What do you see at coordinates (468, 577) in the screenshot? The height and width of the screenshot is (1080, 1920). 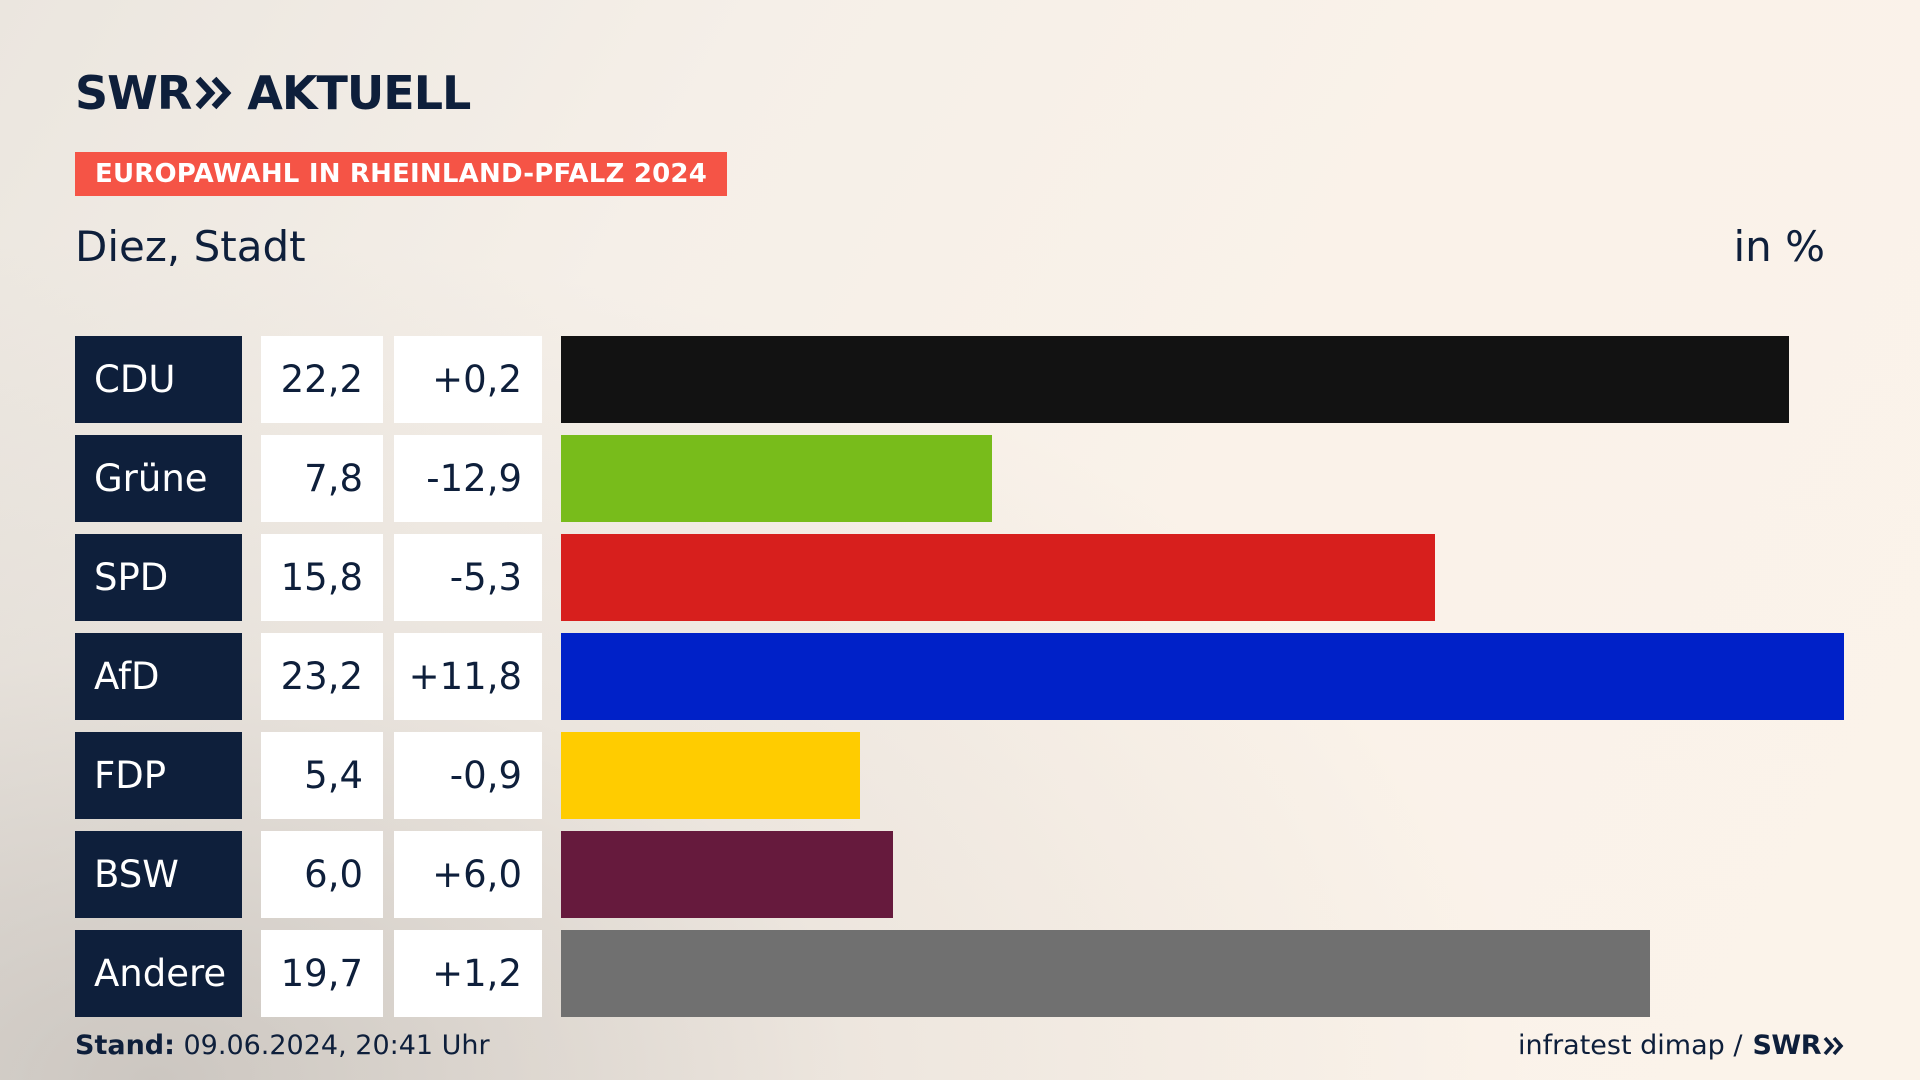 I see `vote-change-label: -5,3` at bounding box center [468, 577].